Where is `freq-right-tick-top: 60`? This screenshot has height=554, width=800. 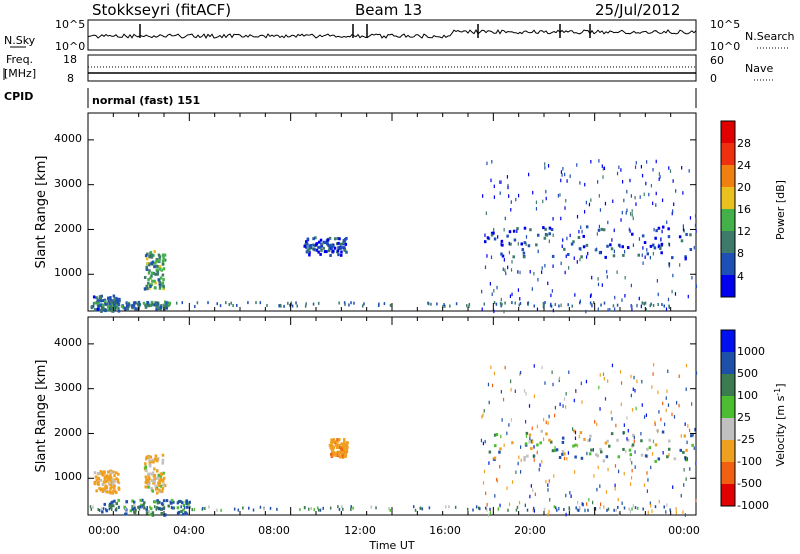 freq-right-tick-top: 60 is located at coordinates (717, 60).